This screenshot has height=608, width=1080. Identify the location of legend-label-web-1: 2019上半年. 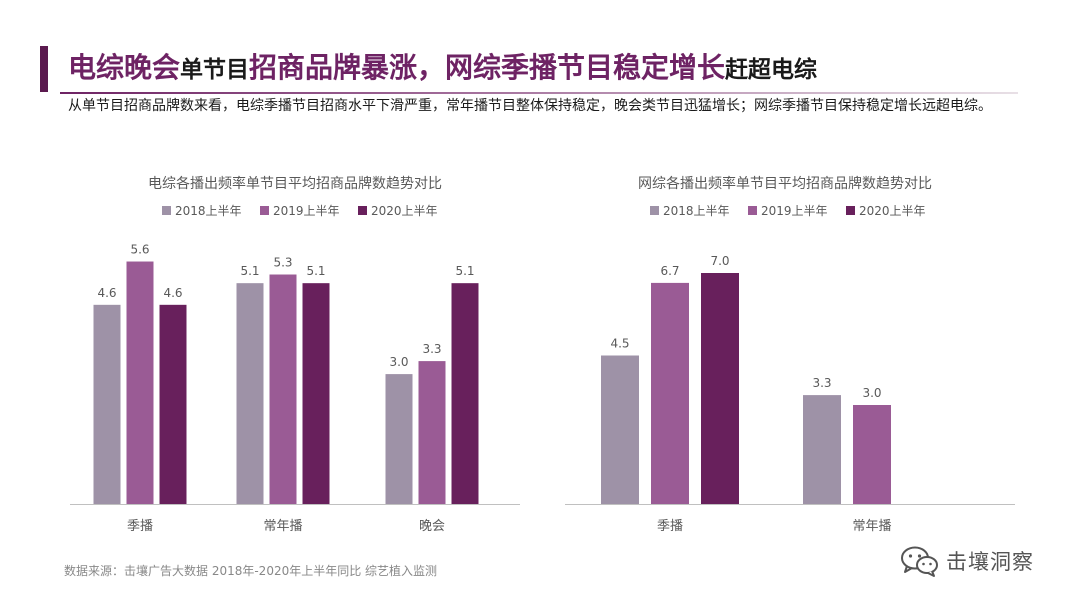
(794, 211).